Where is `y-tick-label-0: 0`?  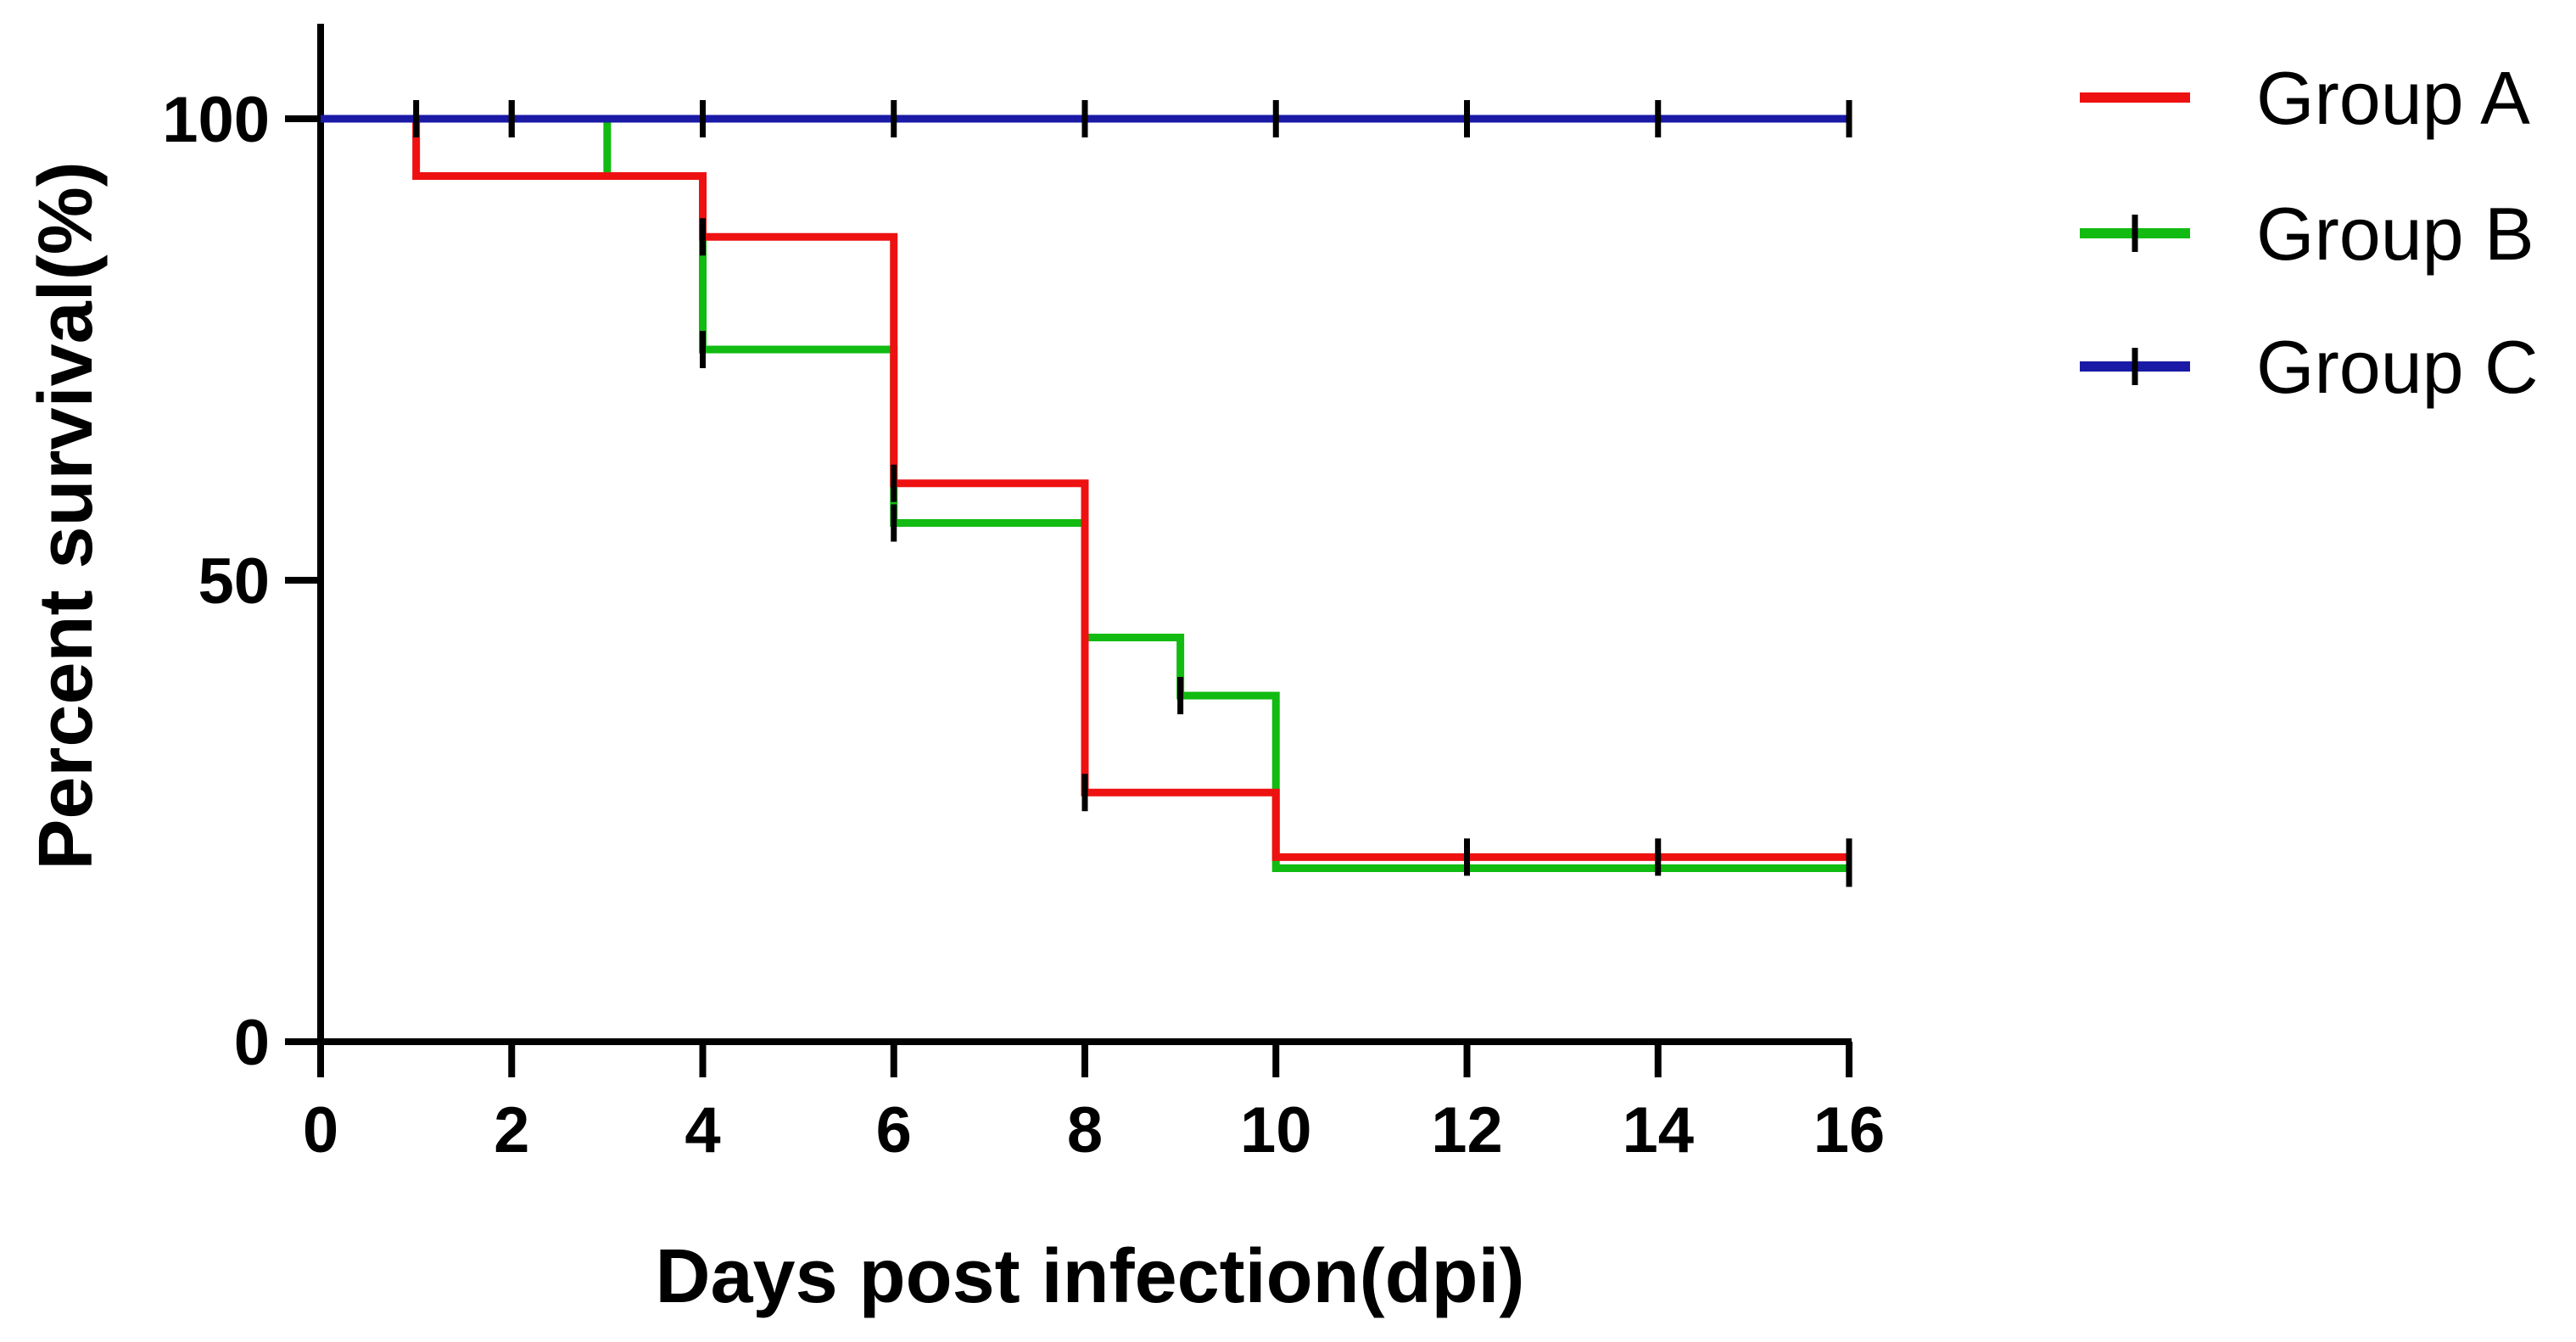 y-tick-label-0: 0 is located at coordinates (252, 1043).